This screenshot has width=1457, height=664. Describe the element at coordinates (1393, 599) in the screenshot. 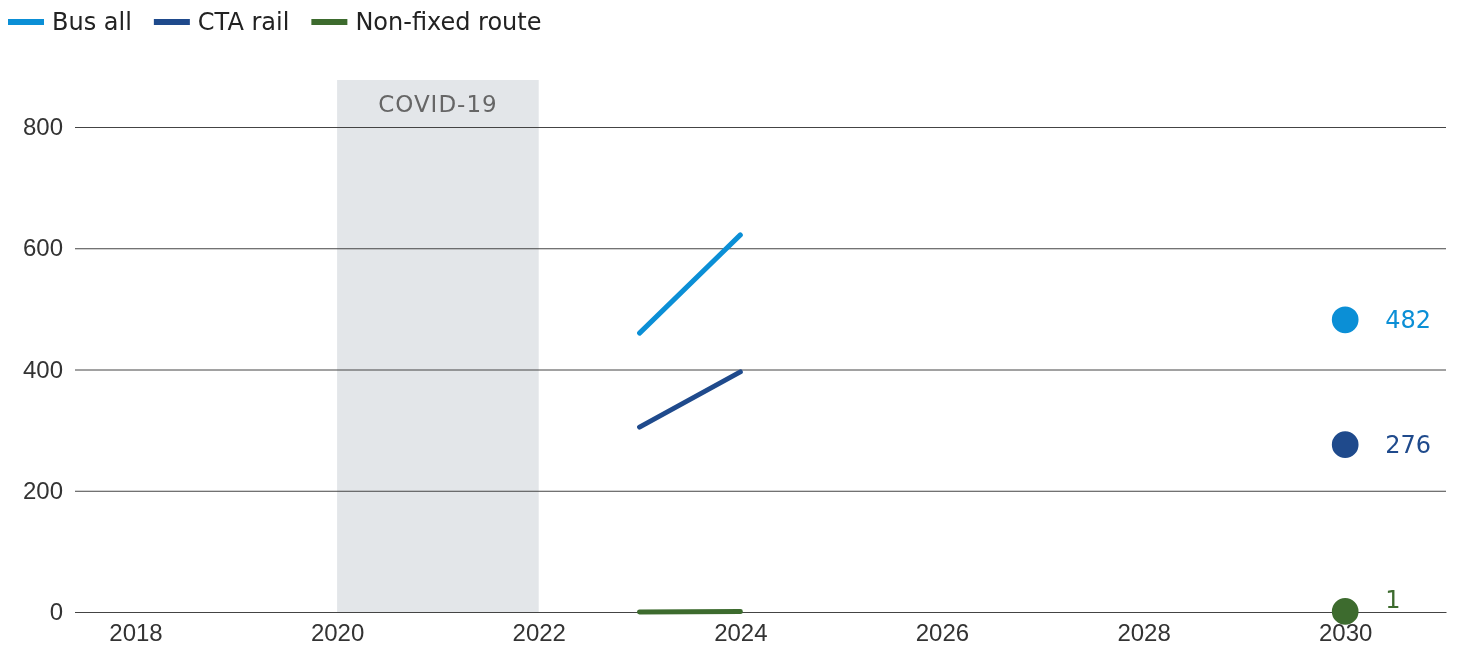

I see `data-label: 1` at that location.